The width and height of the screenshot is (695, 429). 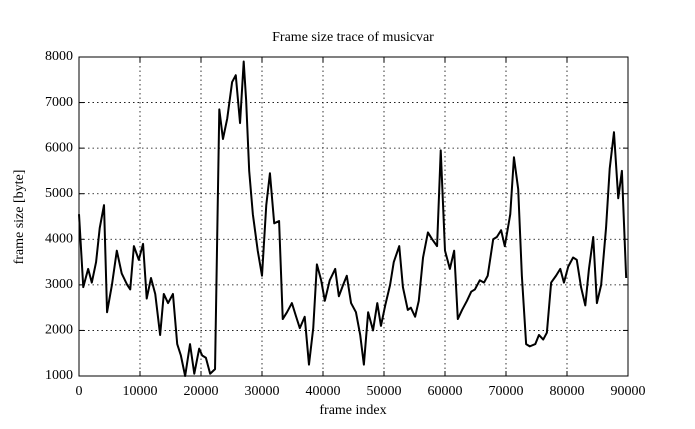 I want to click on x-tick-label: 20000, so click(x=201, y=391).